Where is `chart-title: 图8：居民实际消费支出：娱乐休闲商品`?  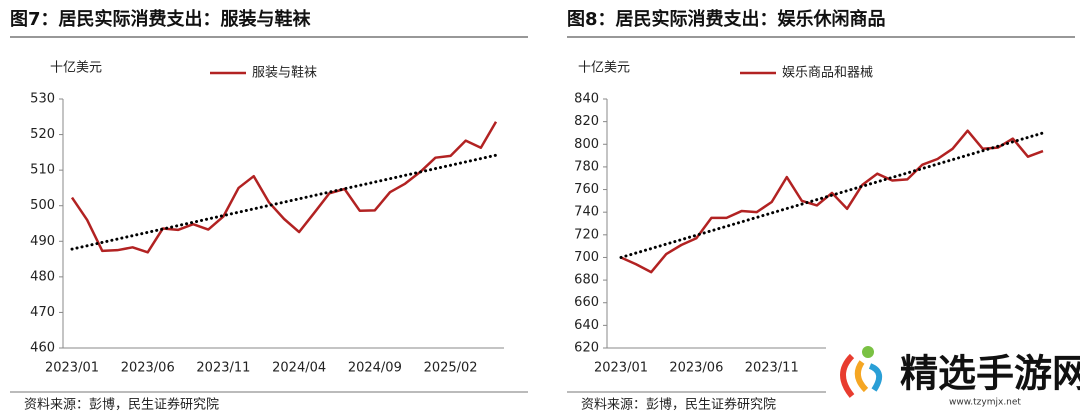 chart-title: 图8：居民实际消费支出：娱乐休闲商品 is located at coordinates (726, 19).